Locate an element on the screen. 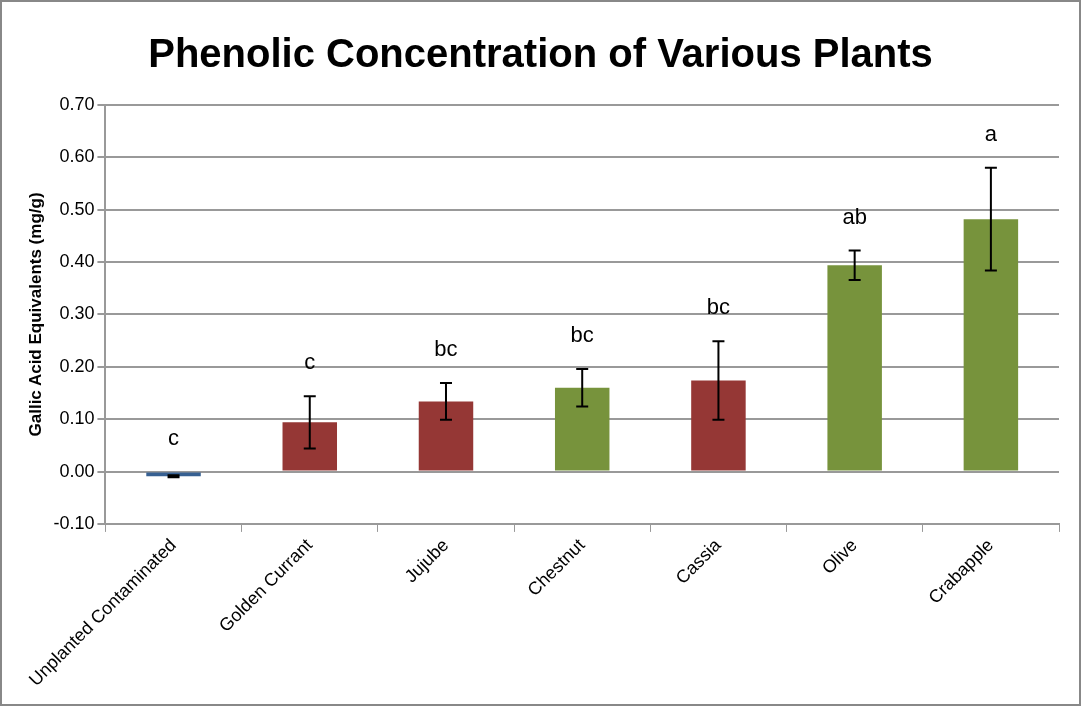 The image size is (1081, 706). y-tick-label: 0.30 is located at coordinates (77, 313).